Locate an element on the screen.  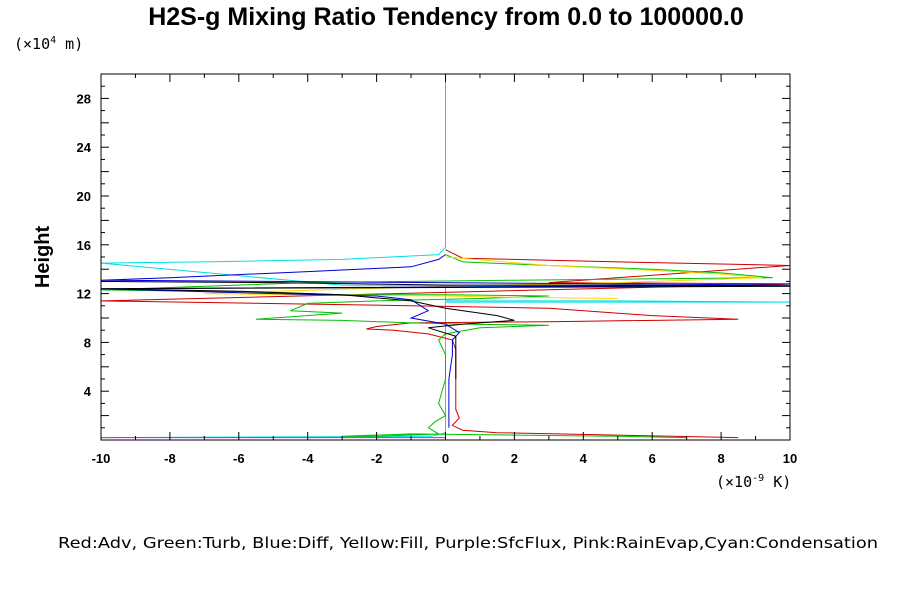
series-line-other is located at coordinates (445, 329).